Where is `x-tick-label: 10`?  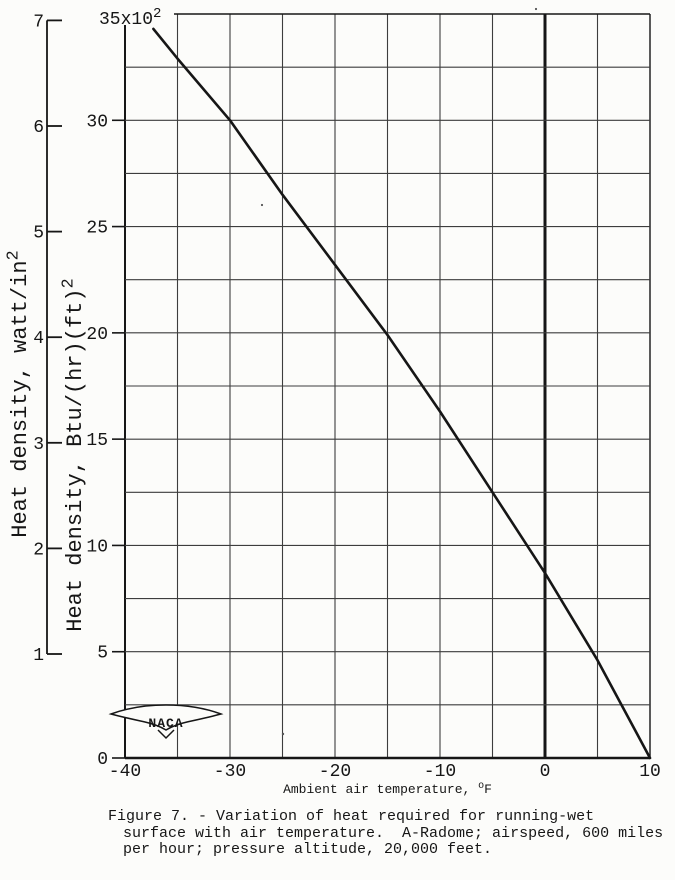
x-tick-label: 10 is located at coordinates (650, 772).